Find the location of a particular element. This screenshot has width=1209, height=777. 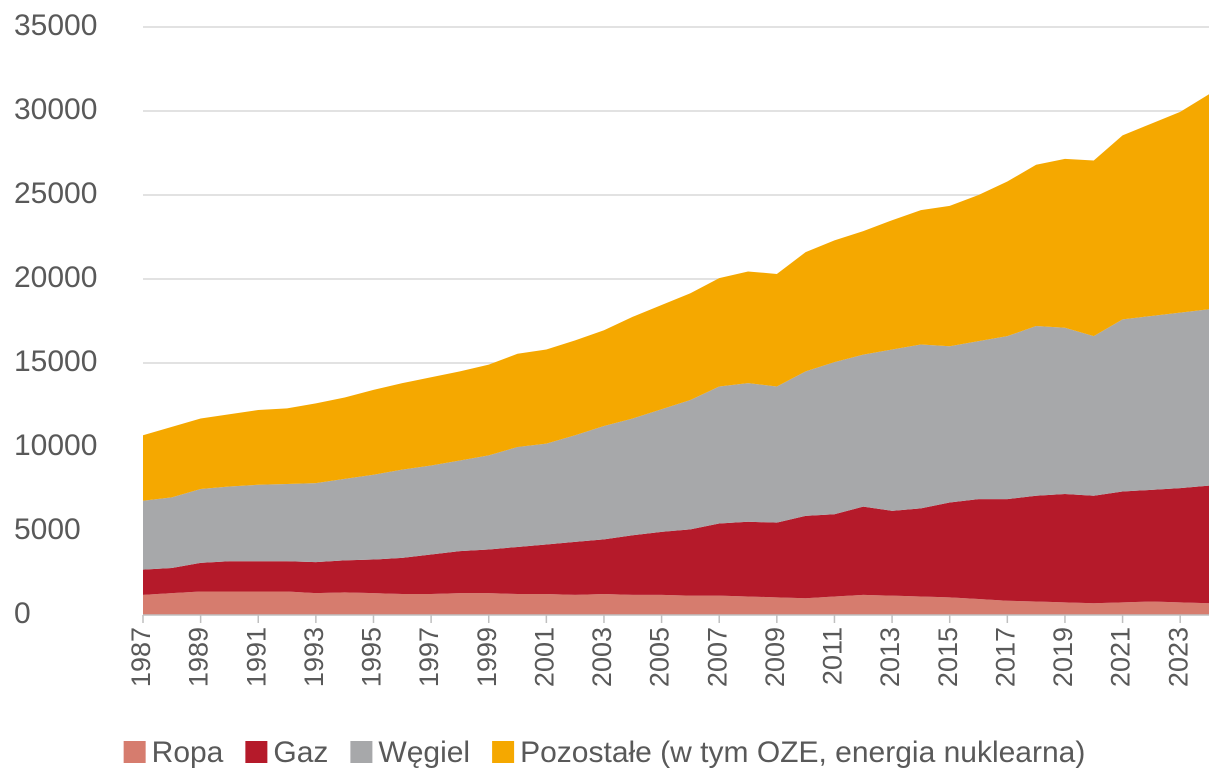

x-tick-label: 1989 is located at coordinates (199, 657).